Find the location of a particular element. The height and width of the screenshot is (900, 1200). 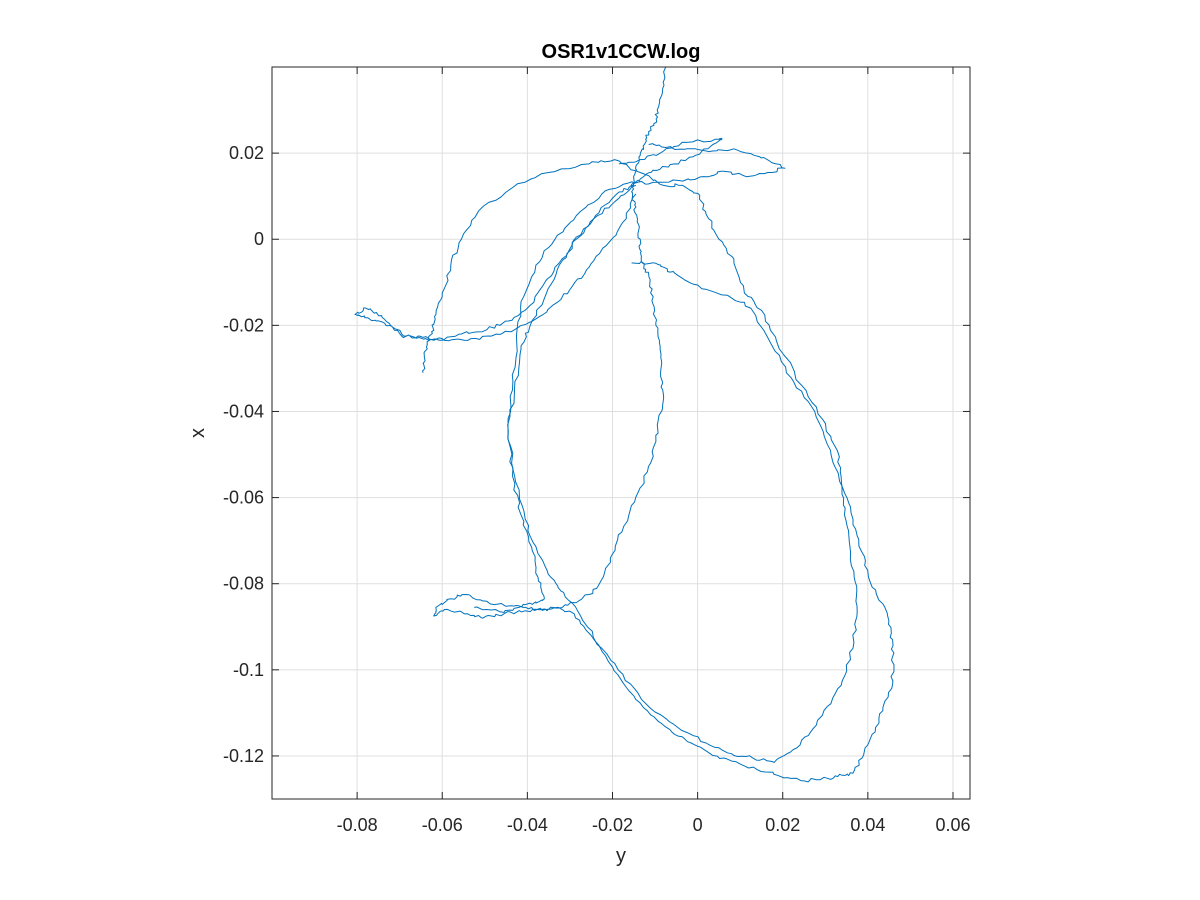

chart-title: OSR1v1CCW.log is located at coordinates (621, 52).